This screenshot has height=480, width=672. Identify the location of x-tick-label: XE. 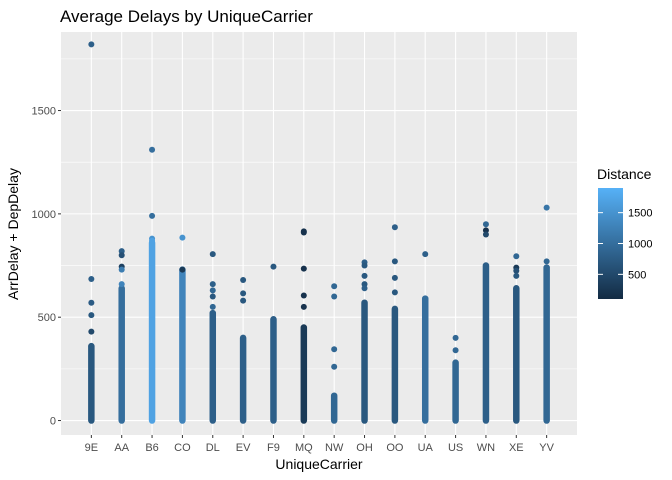
(516, 448).